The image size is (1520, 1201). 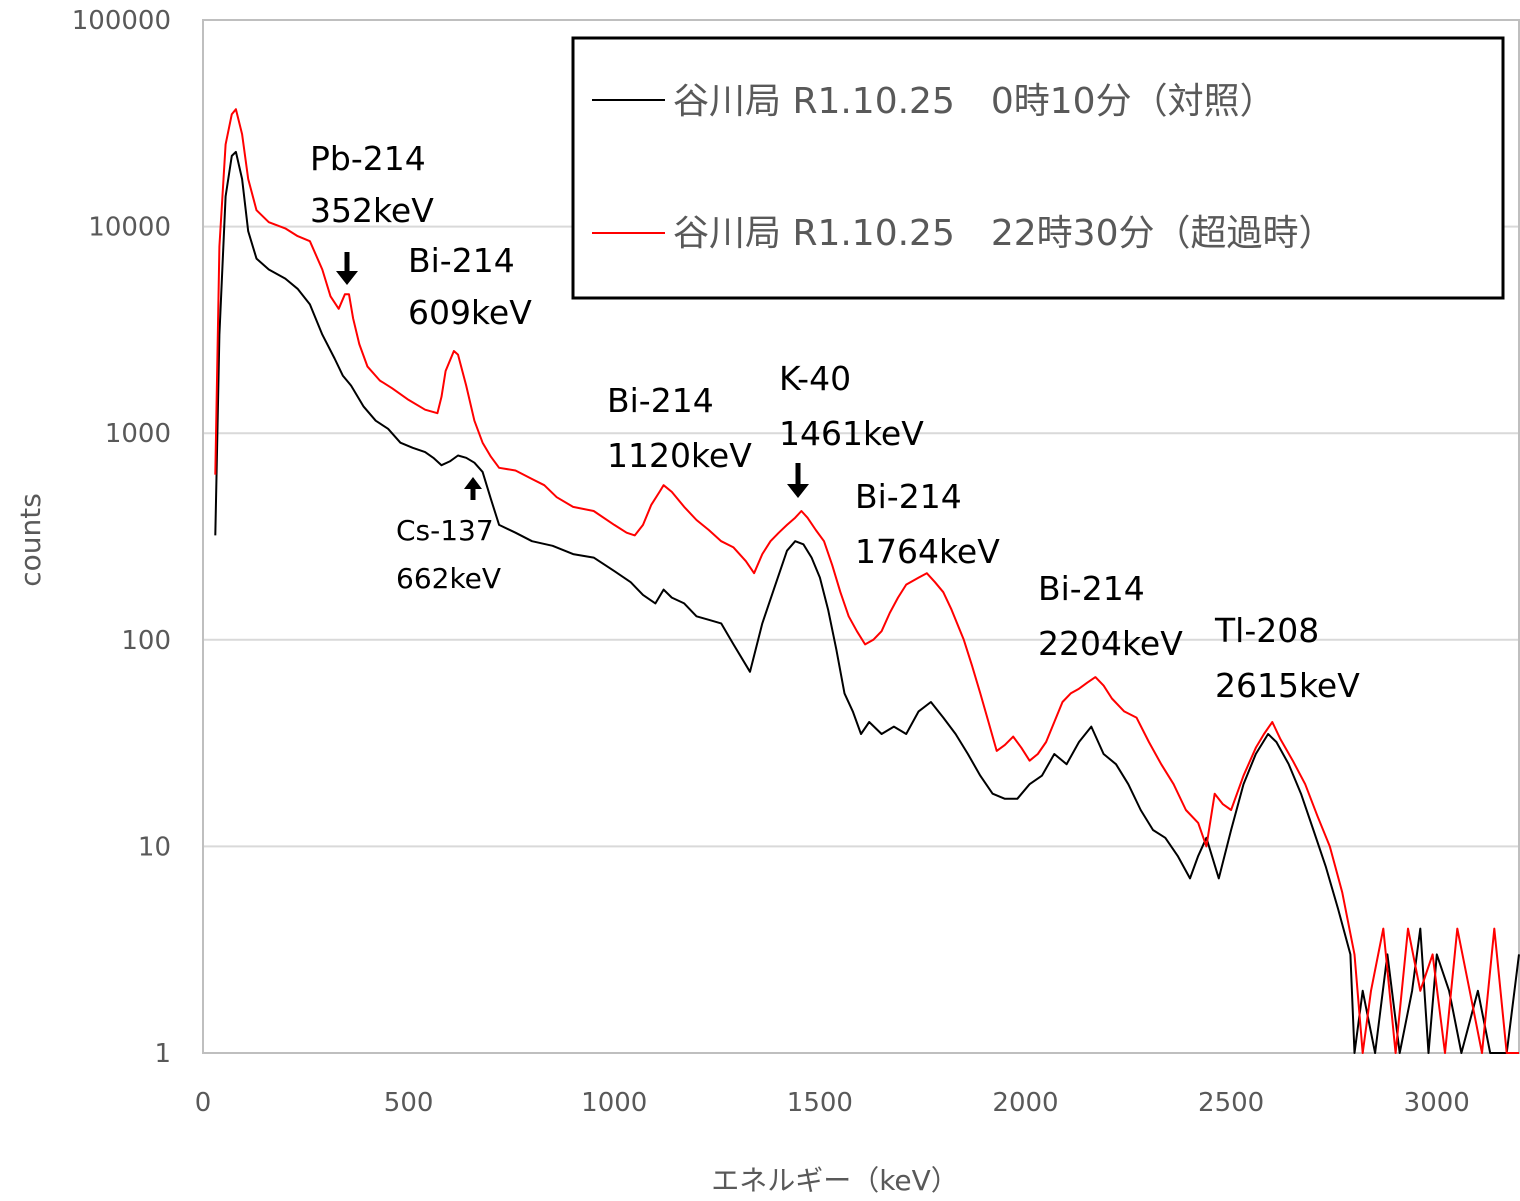 I want to click on legend-label-exceed: 谷川局 R1.10.25 22時30分（超過時）, so click(x=1003, y=233).